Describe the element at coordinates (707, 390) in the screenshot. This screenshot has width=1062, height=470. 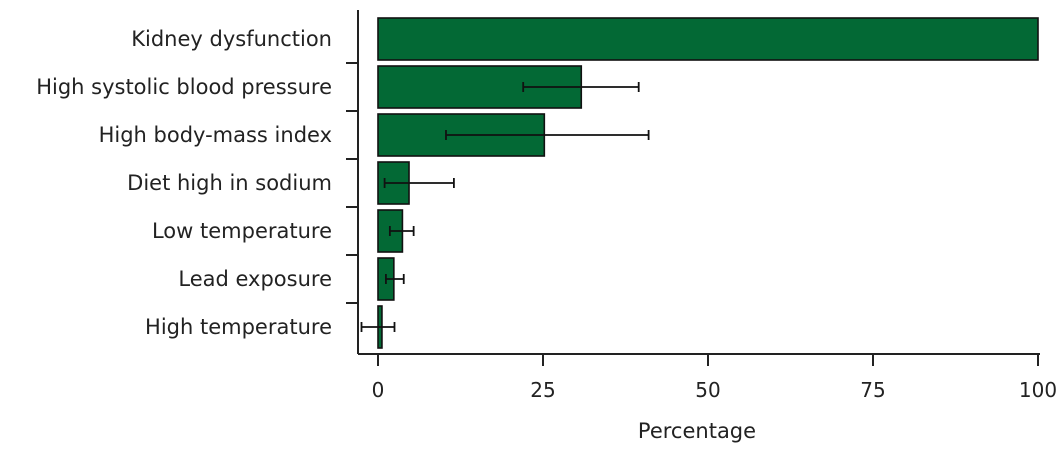
I see `x-tick-label: 50` at that location.